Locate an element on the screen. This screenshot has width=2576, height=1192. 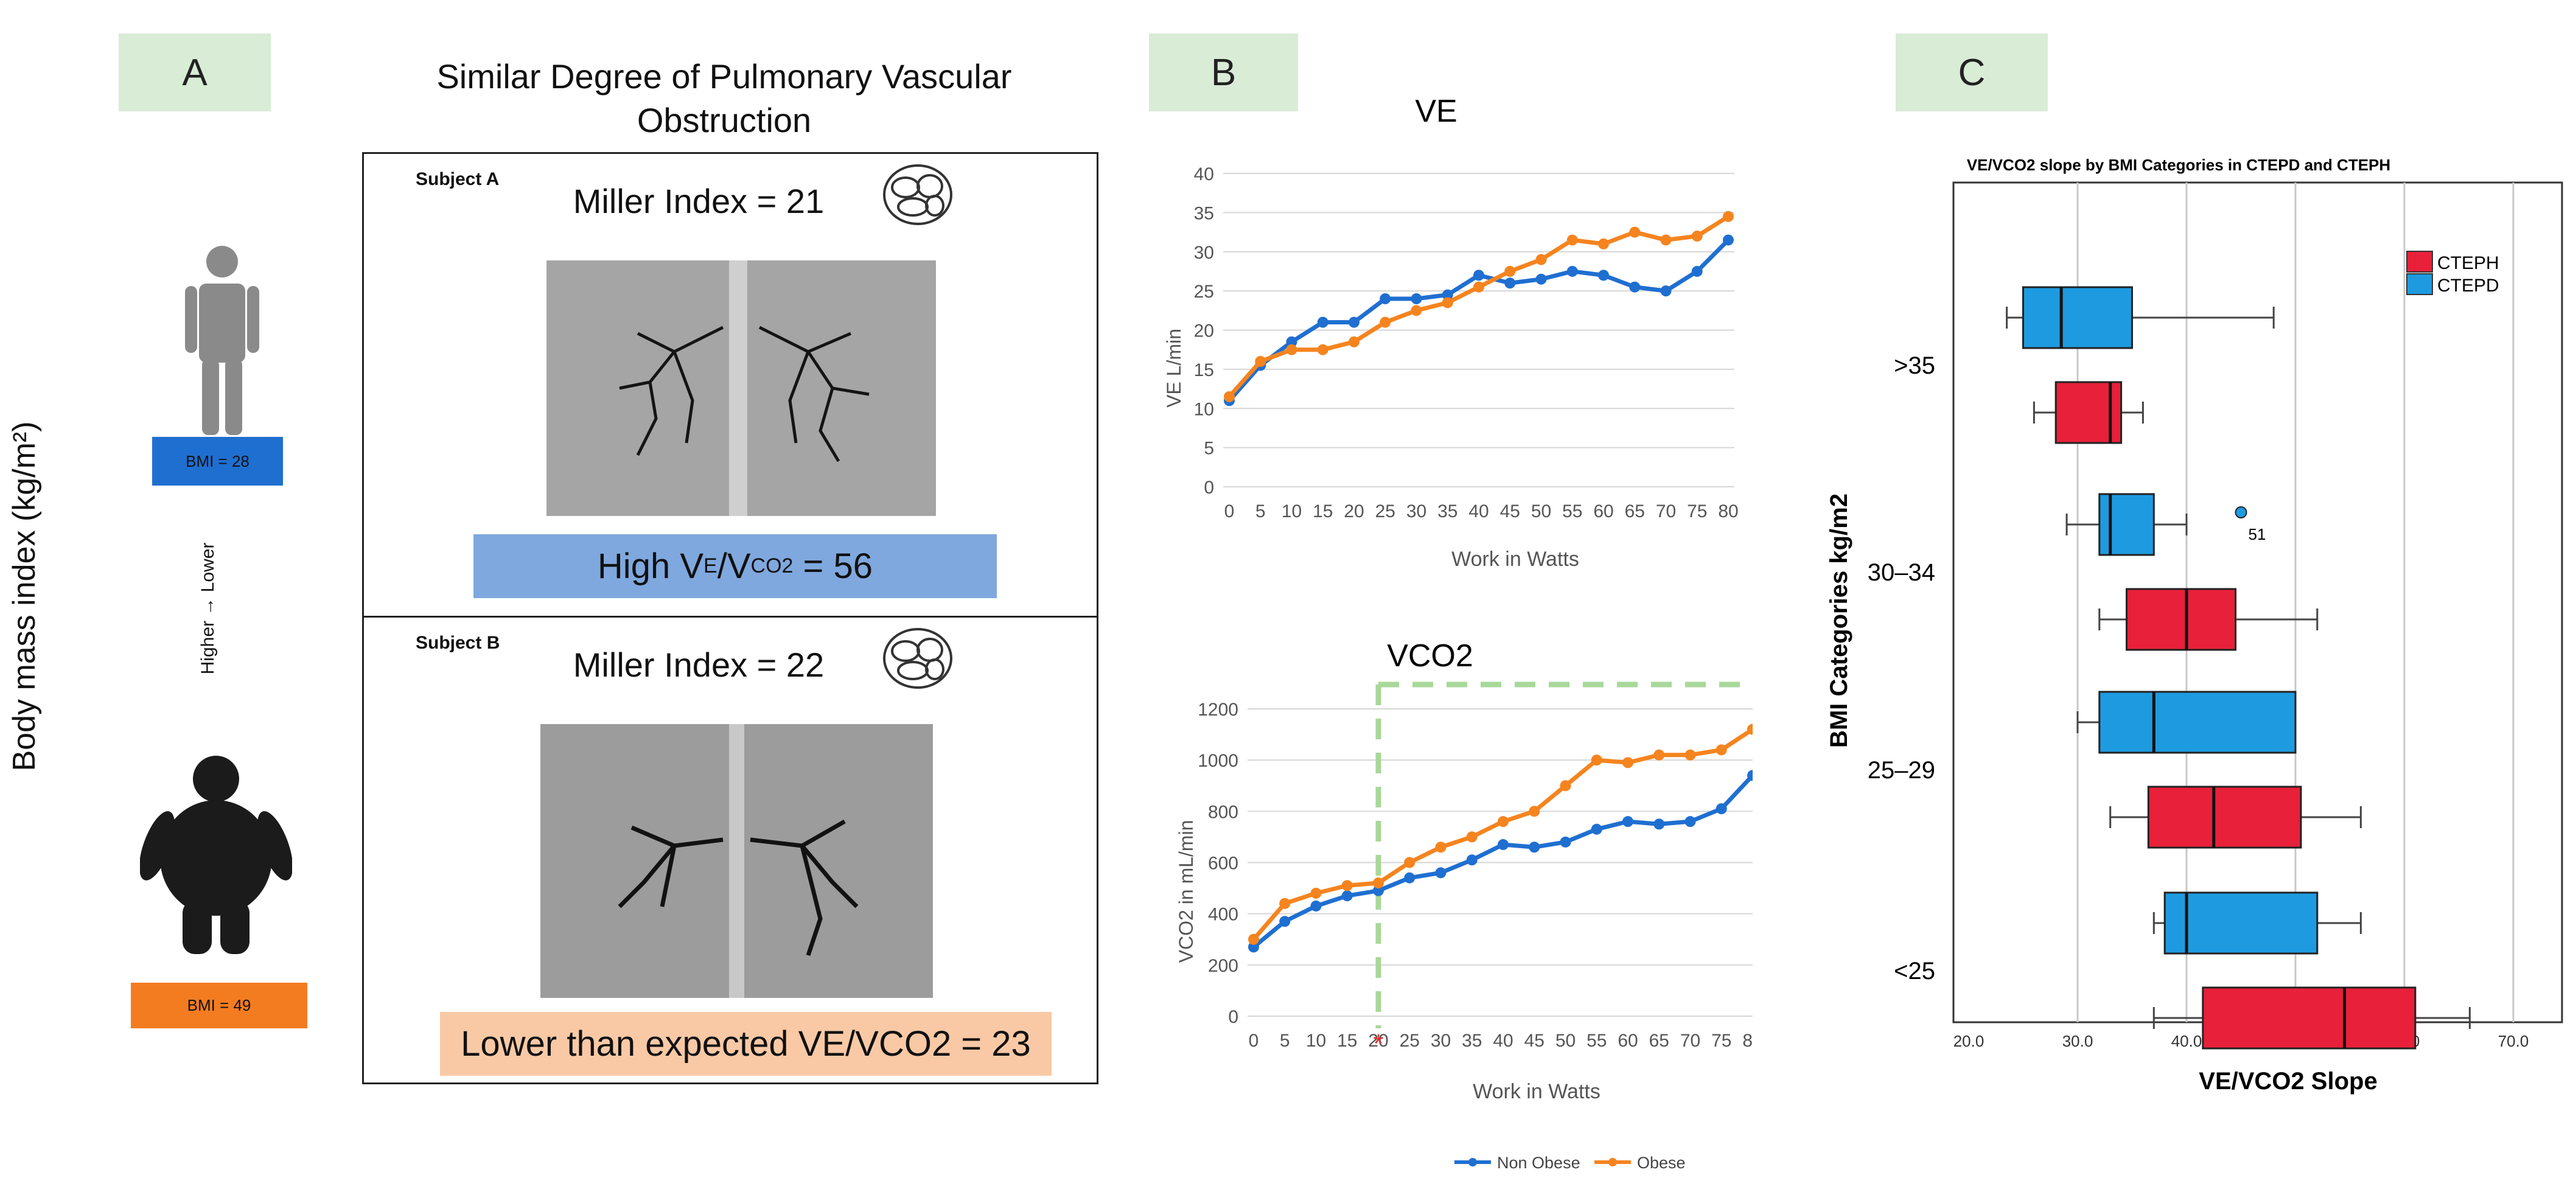
legend-ctepd-label: CTEPD is located at coordinates (2468, 286).